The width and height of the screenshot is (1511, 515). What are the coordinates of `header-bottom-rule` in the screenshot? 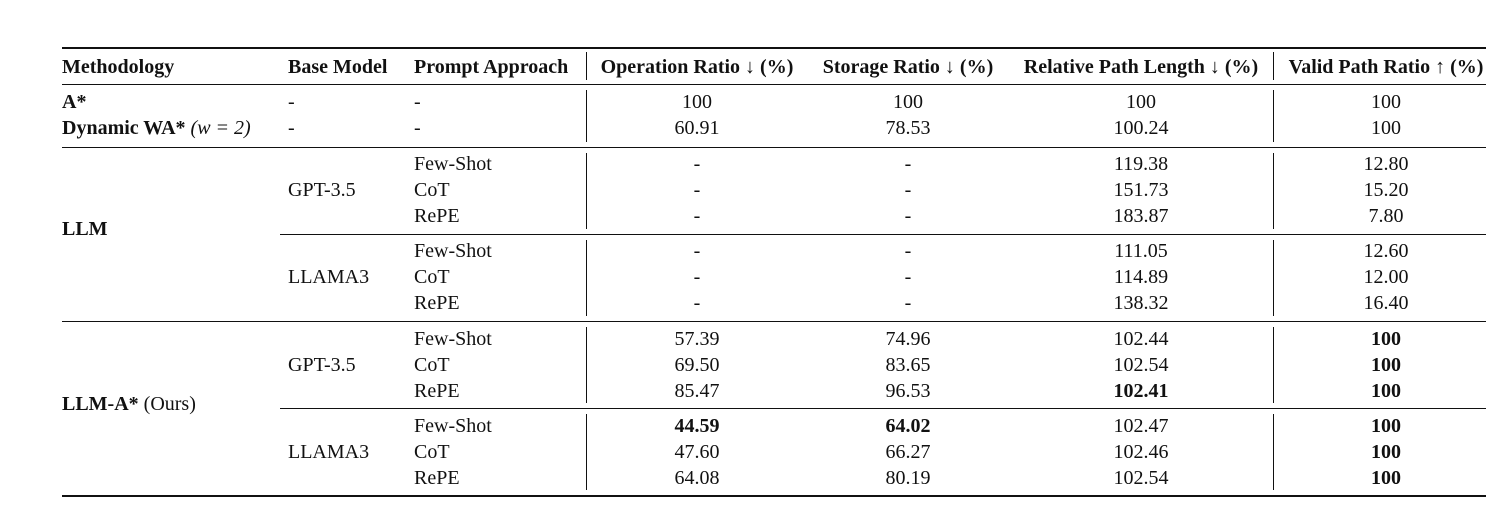 It's located at (774, 84).